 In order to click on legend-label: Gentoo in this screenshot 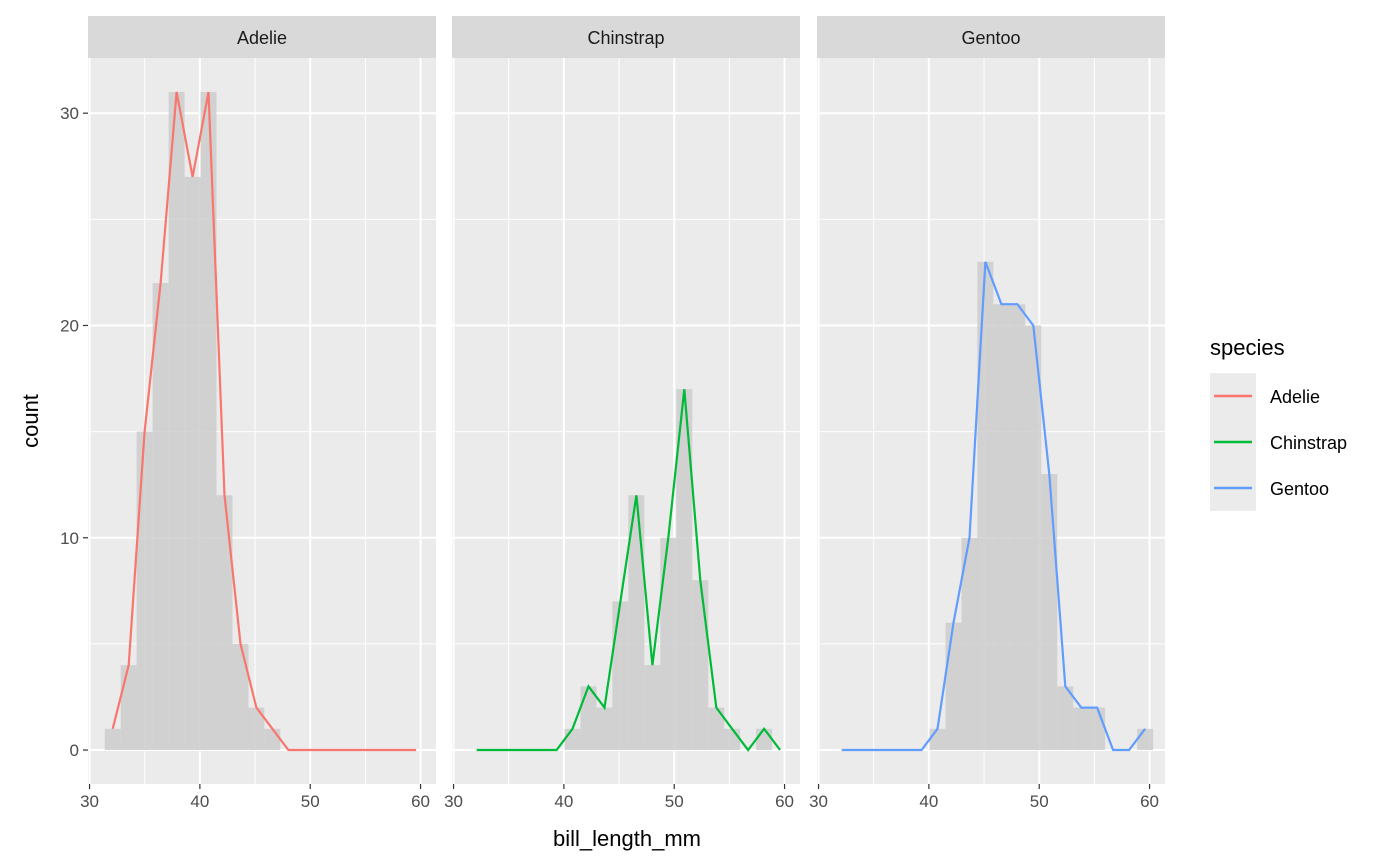, I will do `click(1299, 489)`.